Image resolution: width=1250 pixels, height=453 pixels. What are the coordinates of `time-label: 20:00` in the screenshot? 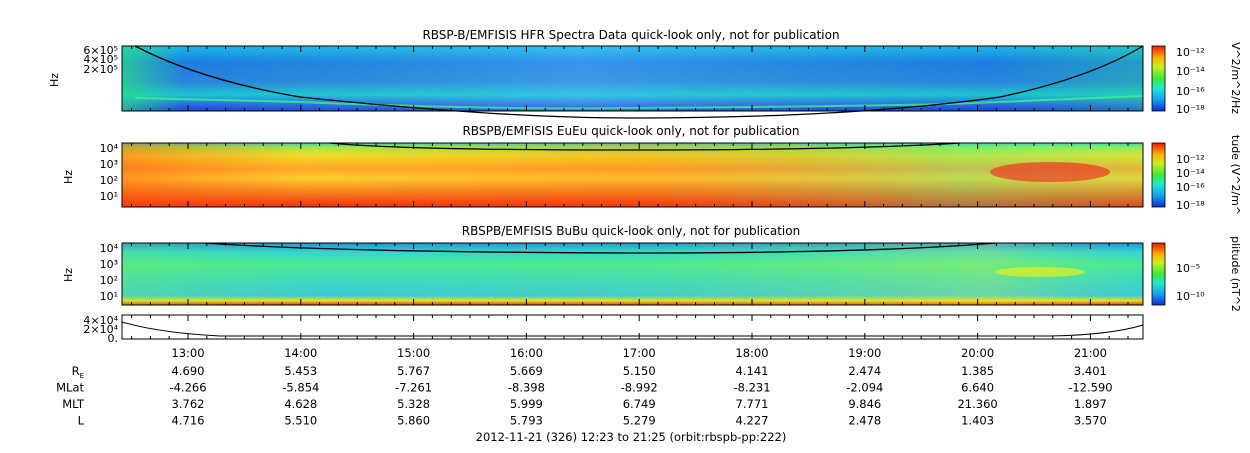 It's located at (977, 353).